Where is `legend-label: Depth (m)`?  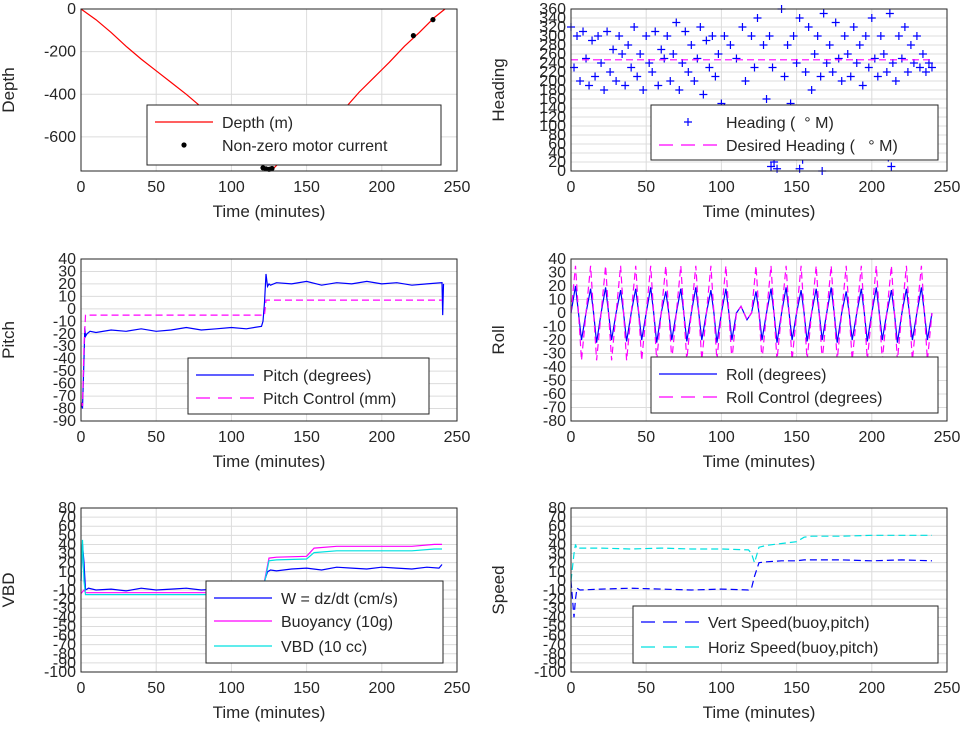 legend-label: Depth (m) is located at coordinates (257, 123).